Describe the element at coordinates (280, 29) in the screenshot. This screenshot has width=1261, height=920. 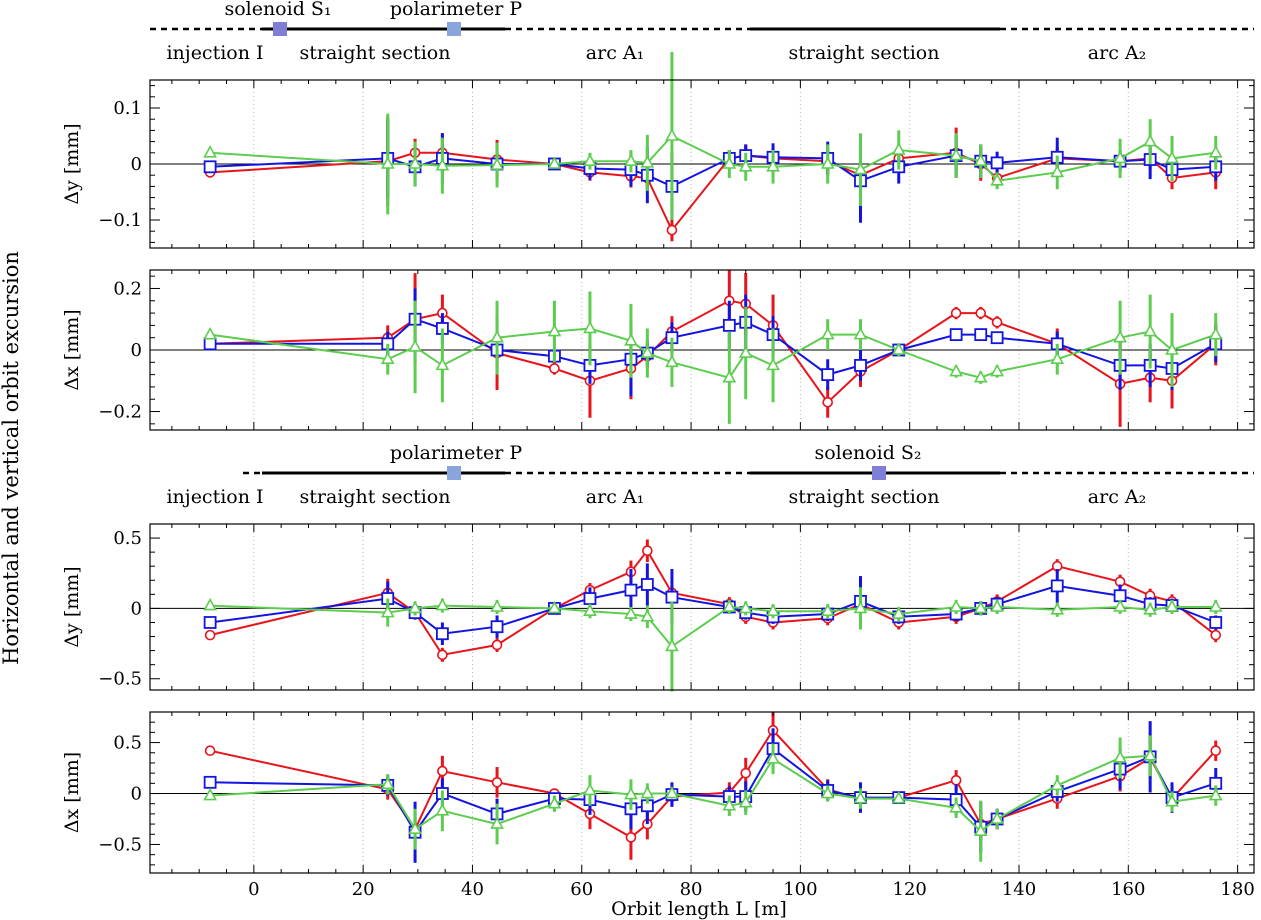
I see `solenoid-s1-marker` at that location.